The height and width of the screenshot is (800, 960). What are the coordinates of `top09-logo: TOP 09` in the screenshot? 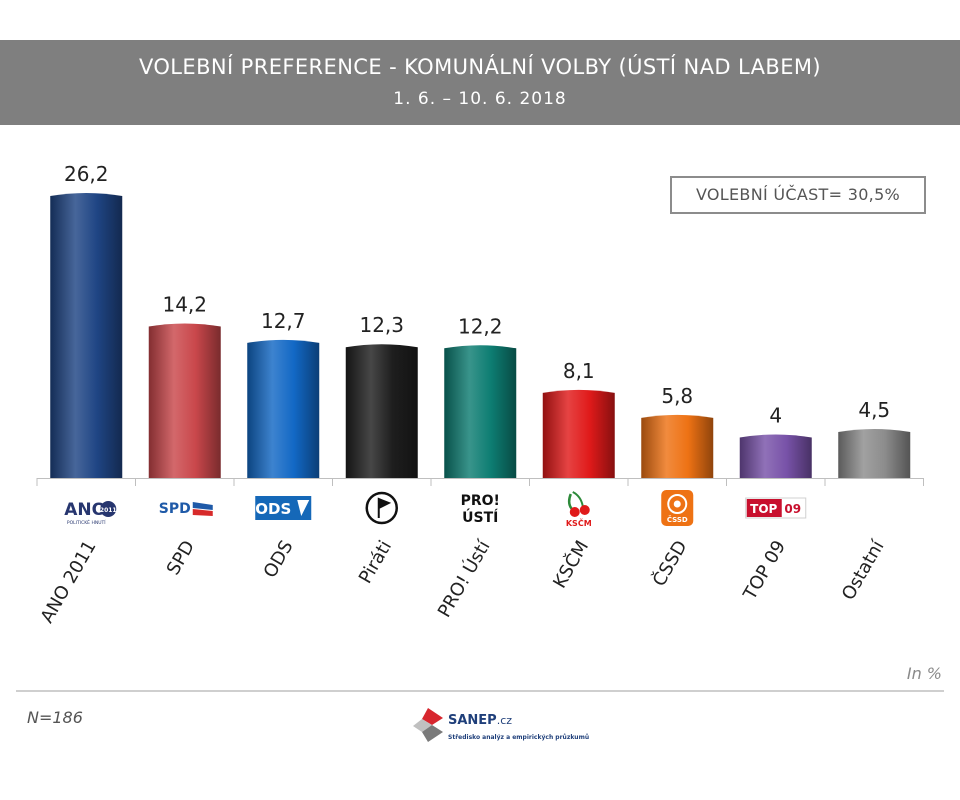 It's located at (776, 508).